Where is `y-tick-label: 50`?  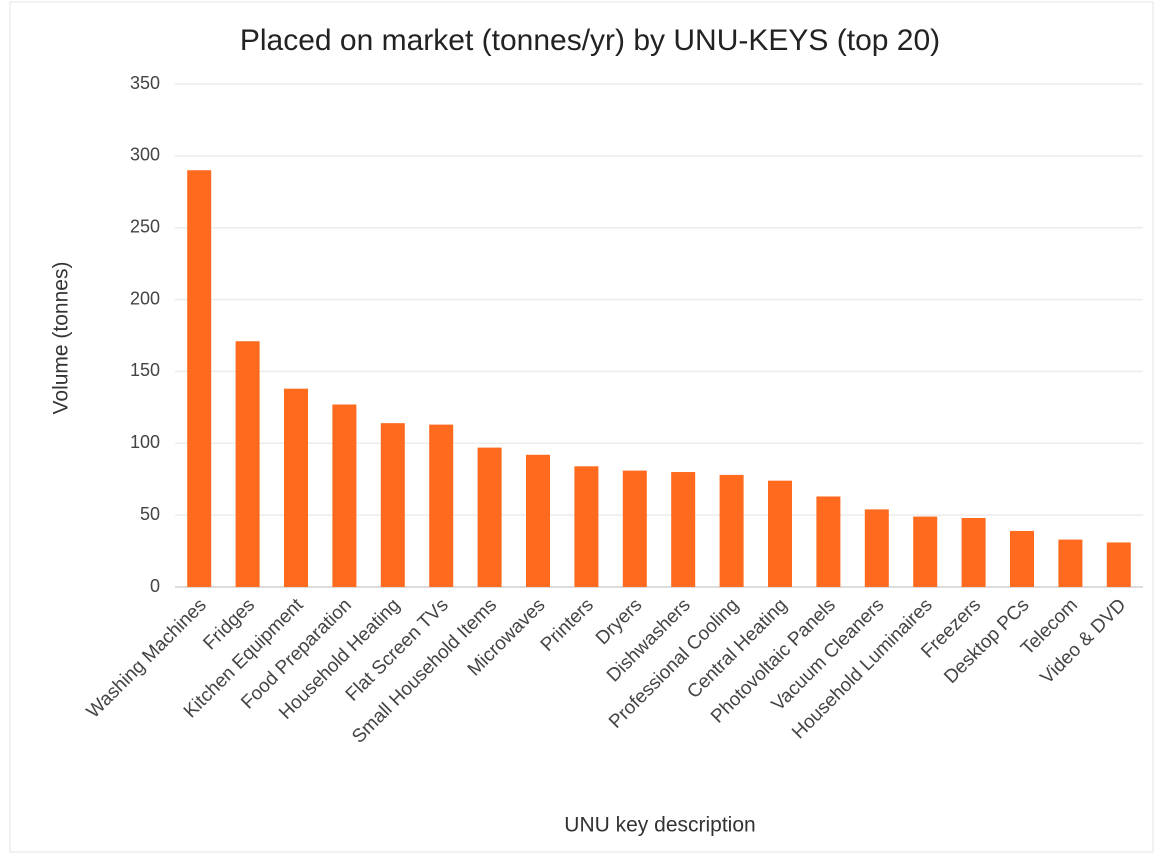
y-tick-label: 50 is located at coordinates (150, 514).